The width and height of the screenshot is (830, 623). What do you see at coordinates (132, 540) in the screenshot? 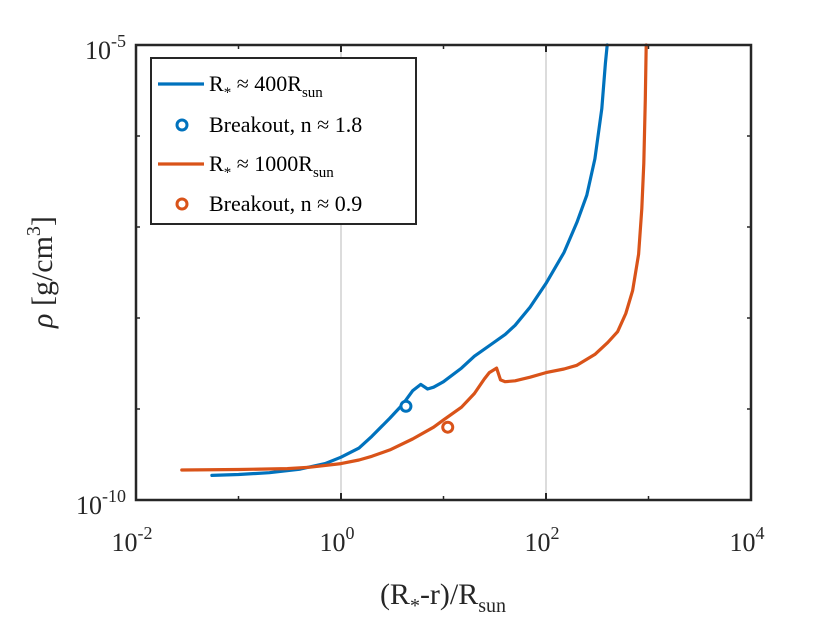
I see `x-tick-label-0: 10⁻²` at bounding box center [132, 540].